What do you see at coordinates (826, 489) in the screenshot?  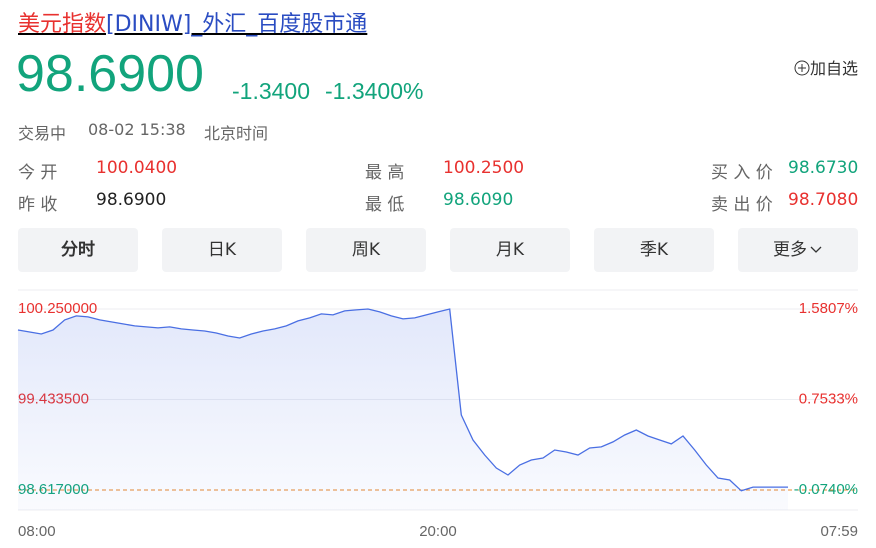 I see `y2-tick-label: -0.0740%` at bounding box center [826, 489].